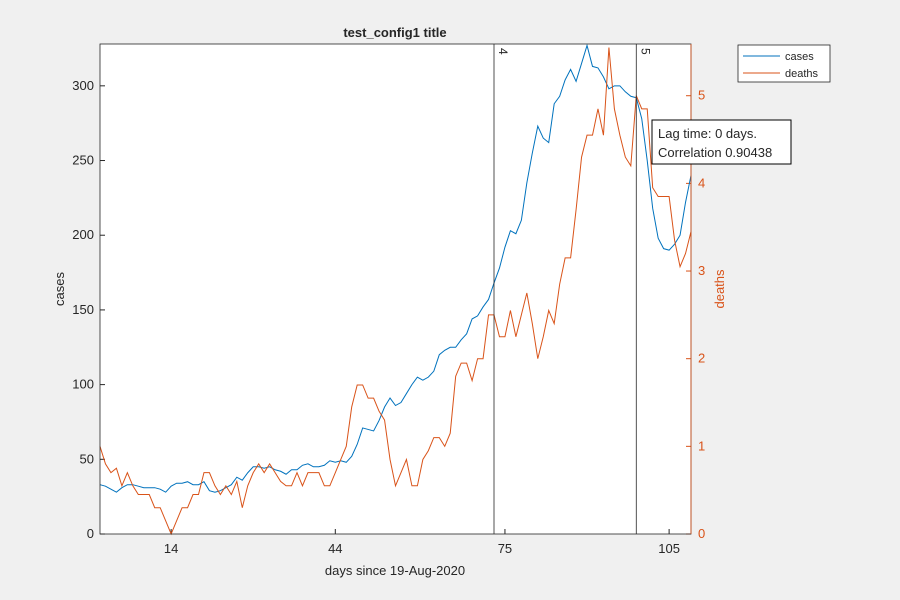  Describe the element at coordinates (394, 32) in the screenshot. I see `chart-title: test_config1 title` at that location.